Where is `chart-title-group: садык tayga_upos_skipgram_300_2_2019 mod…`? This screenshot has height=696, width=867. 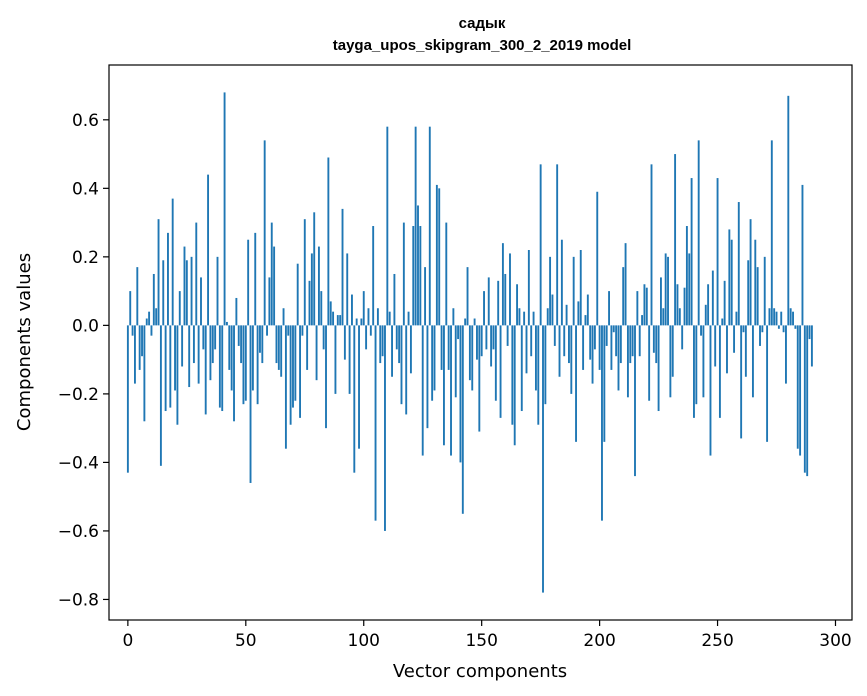
chart-title-group: садык tayga_upos_skipgram_300_2_2019 mod… is located at coordinates (482, 34).